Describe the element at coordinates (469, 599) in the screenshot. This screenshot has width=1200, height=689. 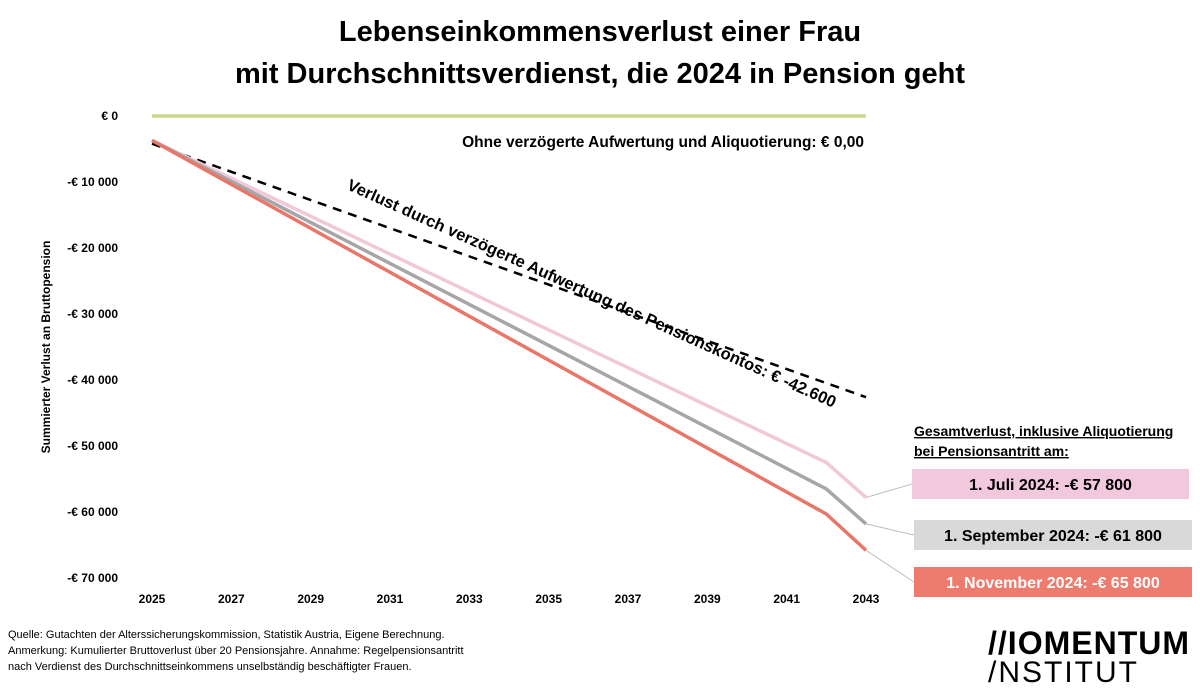
I see `x-tick-label: 2033` at that location.